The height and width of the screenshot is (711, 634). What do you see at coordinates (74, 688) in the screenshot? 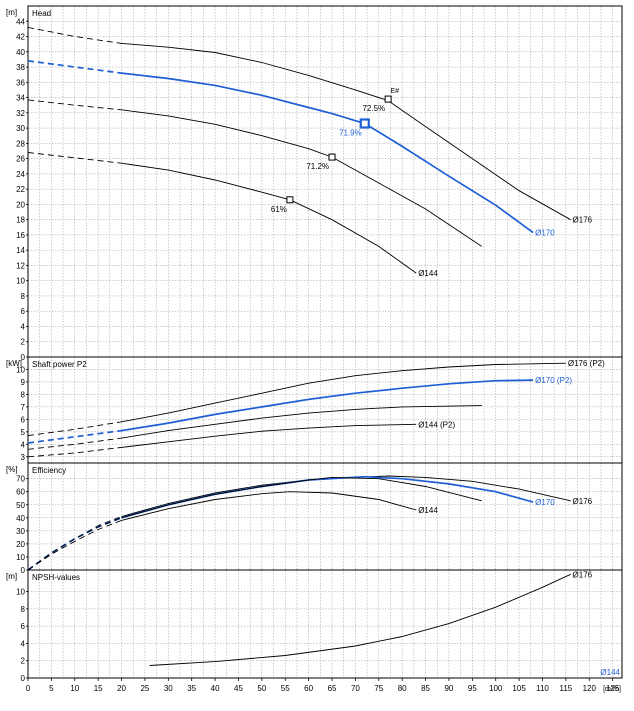
I see `x-tick-label: 10` at bounding box center [74, 688].